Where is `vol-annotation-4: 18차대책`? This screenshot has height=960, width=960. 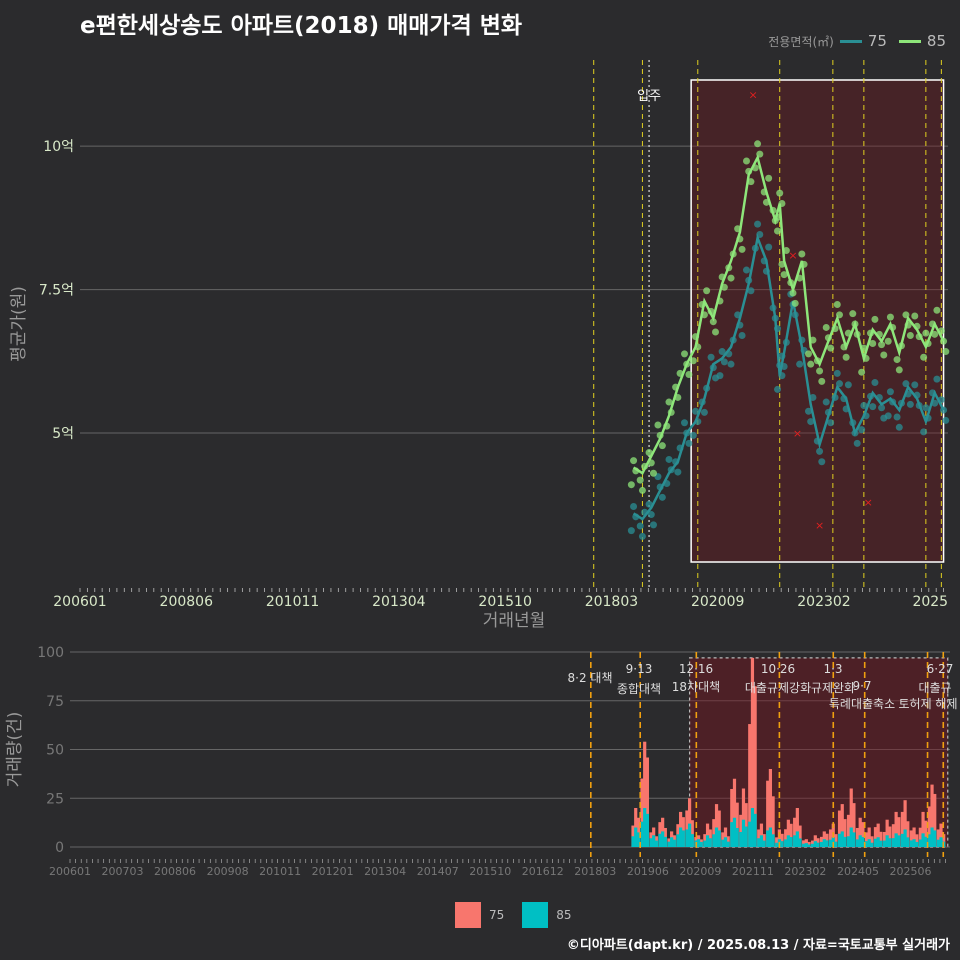
vol-annotation-4: 18차대책 is located at coordinates (696, 686).